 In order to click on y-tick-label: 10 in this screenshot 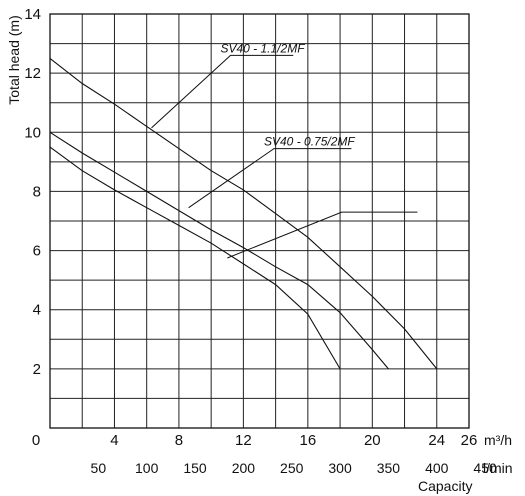, I will do `click(32, 132)`.